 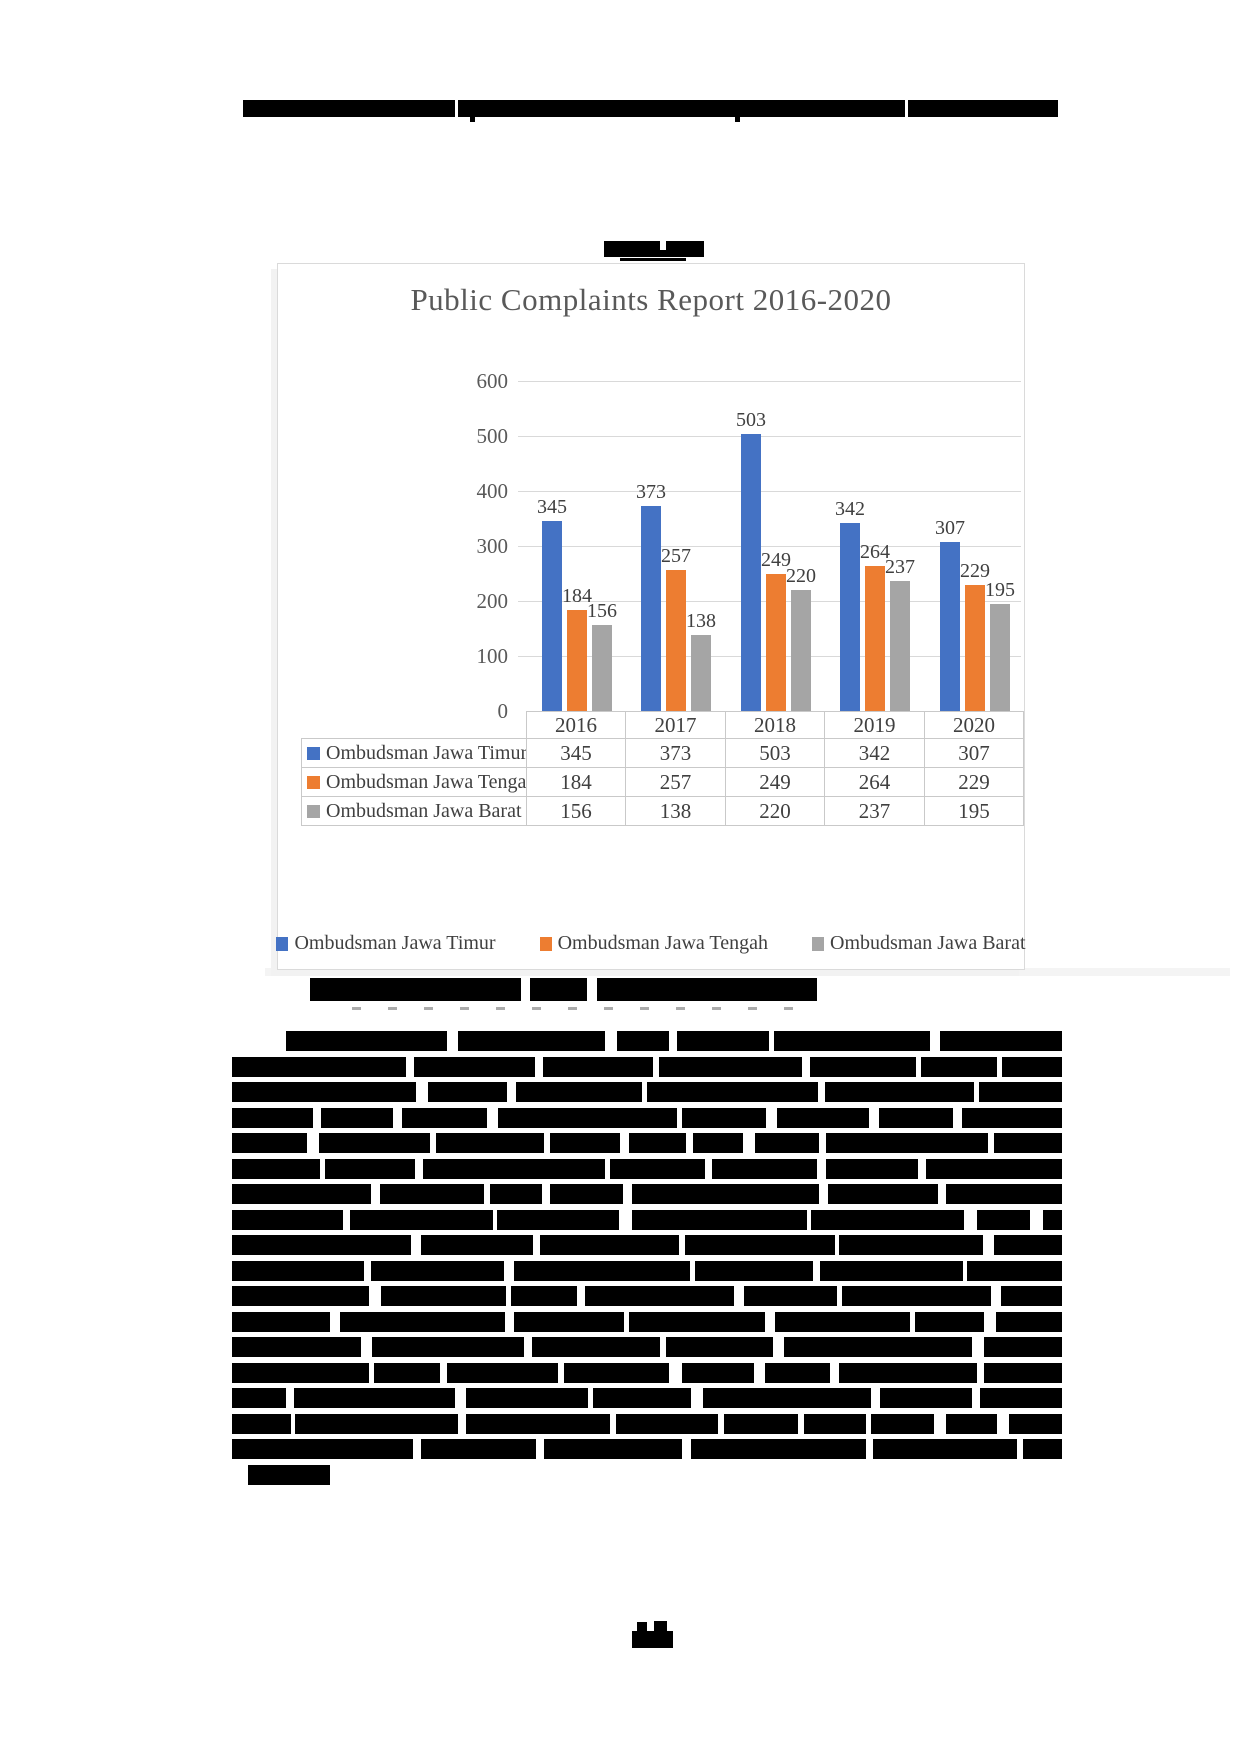 What do you see at coordinates (576, 753) in the screenshot?
I see `table-value-cell: 345` at bounding box center [576, 753].